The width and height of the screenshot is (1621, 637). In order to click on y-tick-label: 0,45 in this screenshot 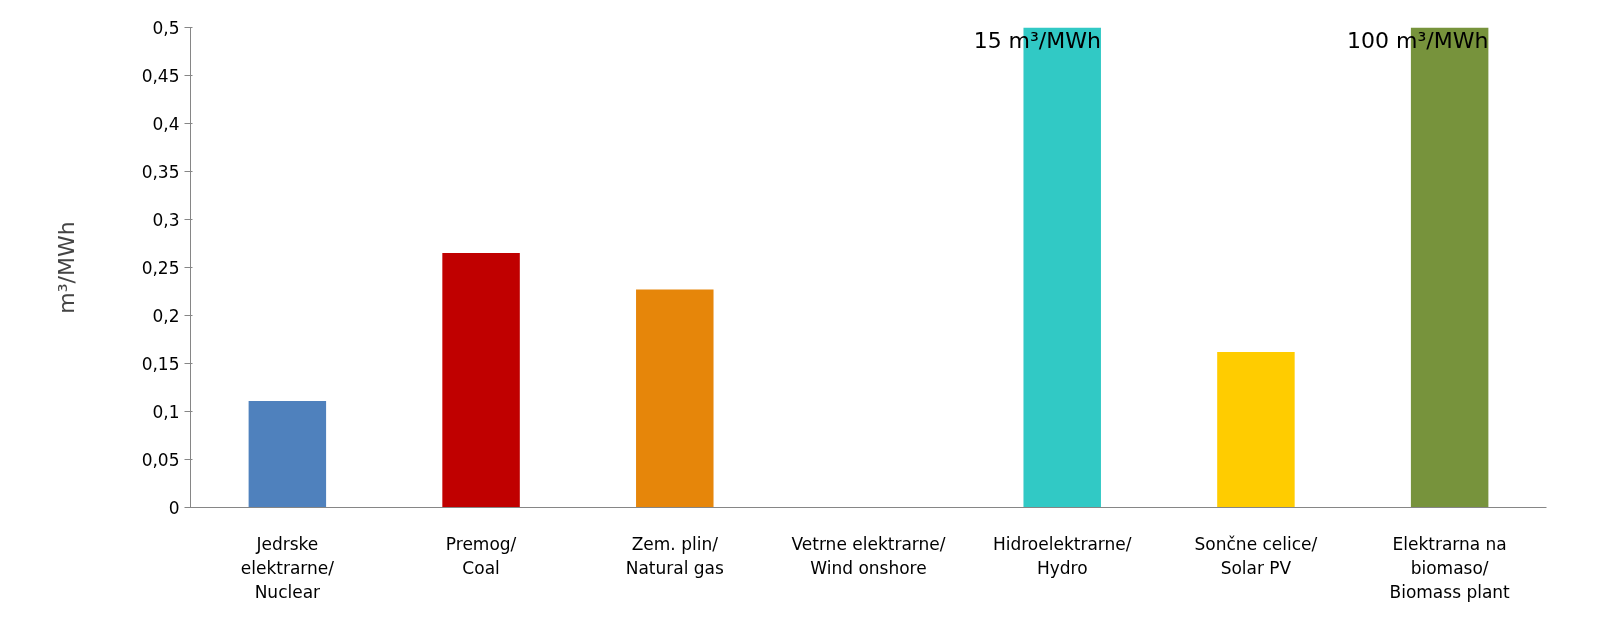, I will do `click(160, 76)`.